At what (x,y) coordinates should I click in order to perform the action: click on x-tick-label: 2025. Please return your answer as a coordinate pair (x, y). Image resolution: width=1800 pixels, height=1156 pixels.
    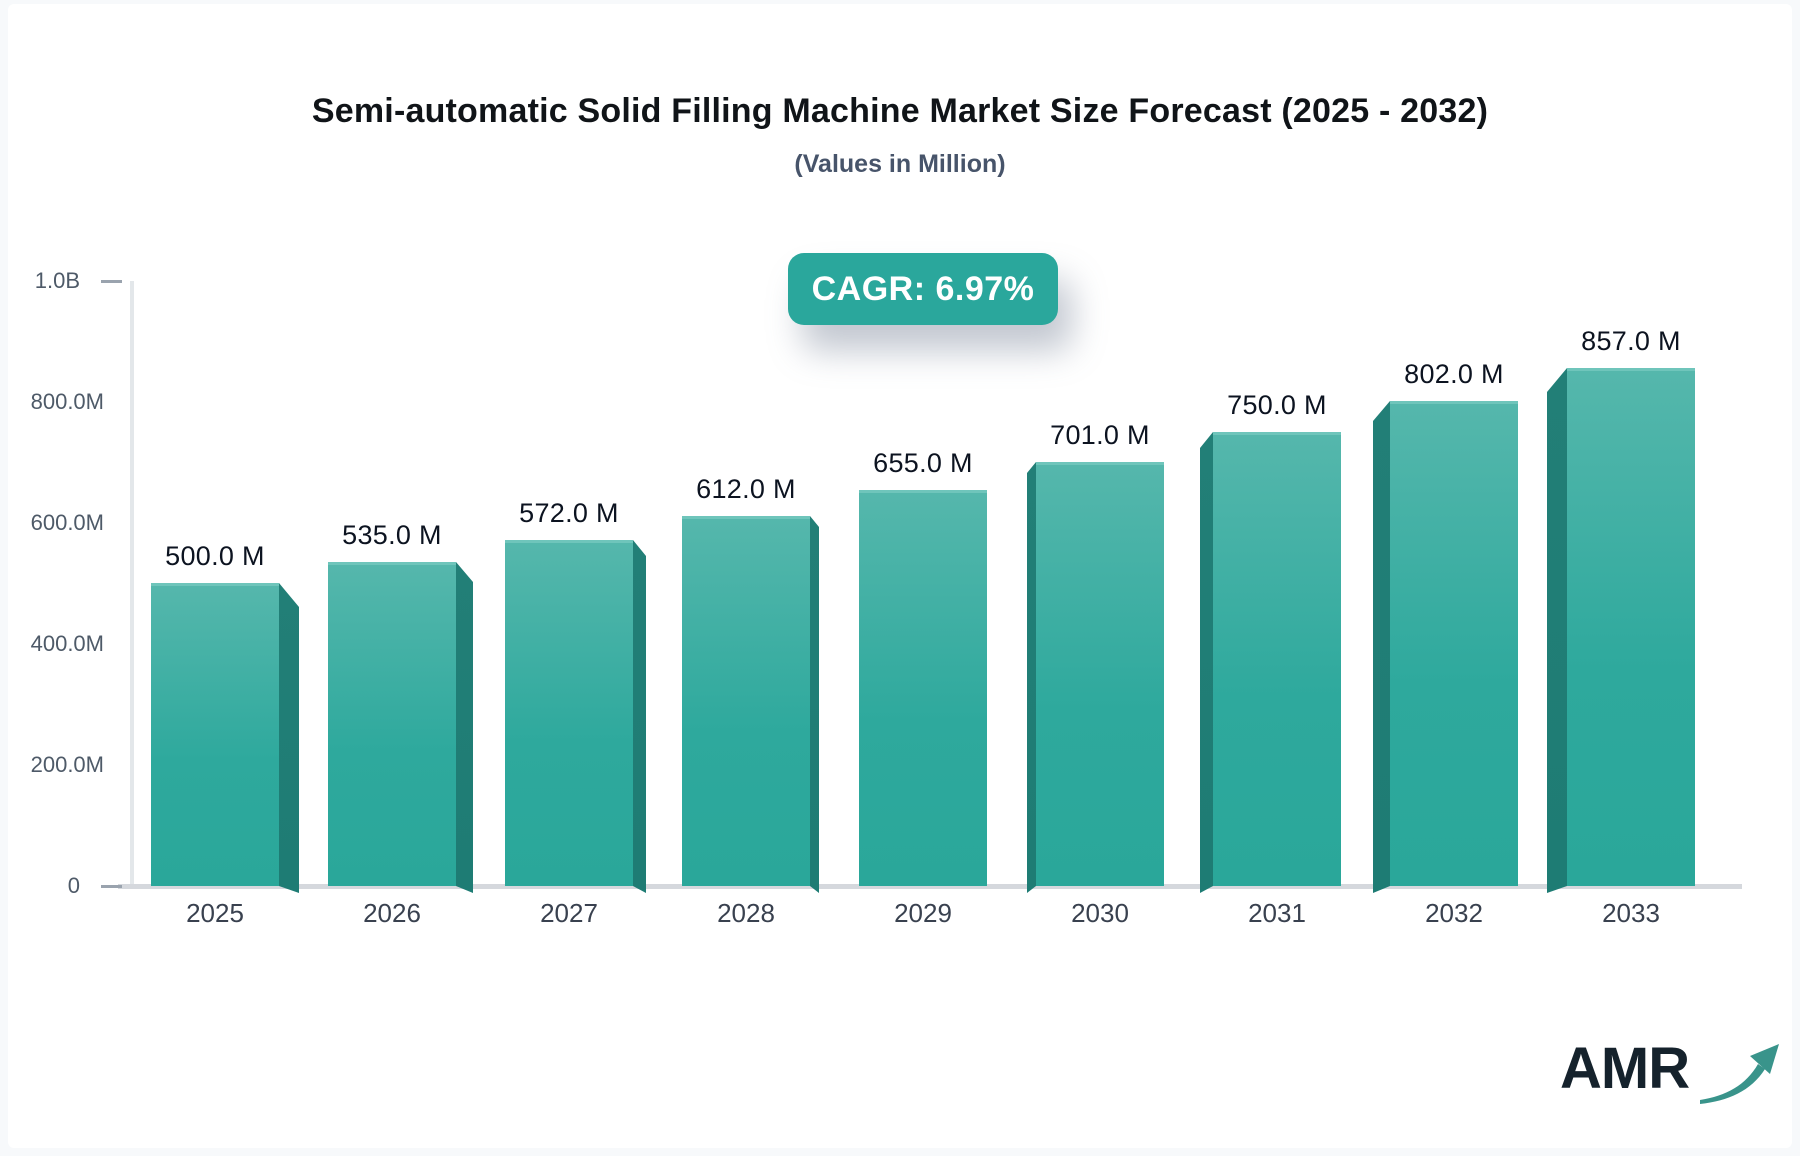
    Looking at the image, I should click on (215, 913).